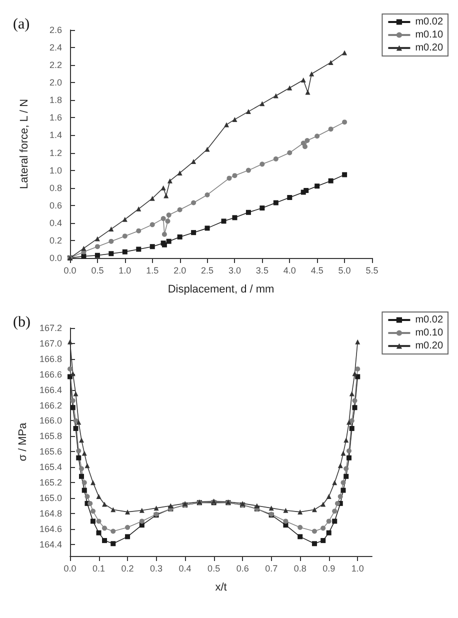 Image resolution: width=458 pixels, height=618 pixels. I want to click on x-tick-label: 3.5, so click(262, 271).